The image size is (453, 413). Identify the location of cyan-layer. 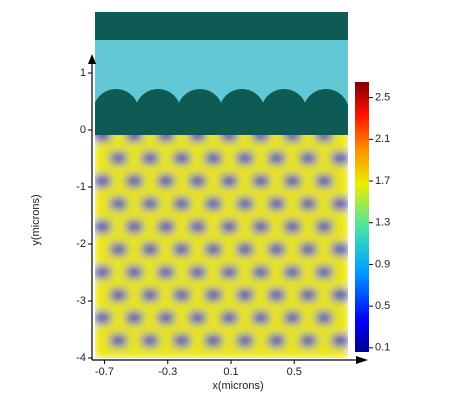
(221, 76).